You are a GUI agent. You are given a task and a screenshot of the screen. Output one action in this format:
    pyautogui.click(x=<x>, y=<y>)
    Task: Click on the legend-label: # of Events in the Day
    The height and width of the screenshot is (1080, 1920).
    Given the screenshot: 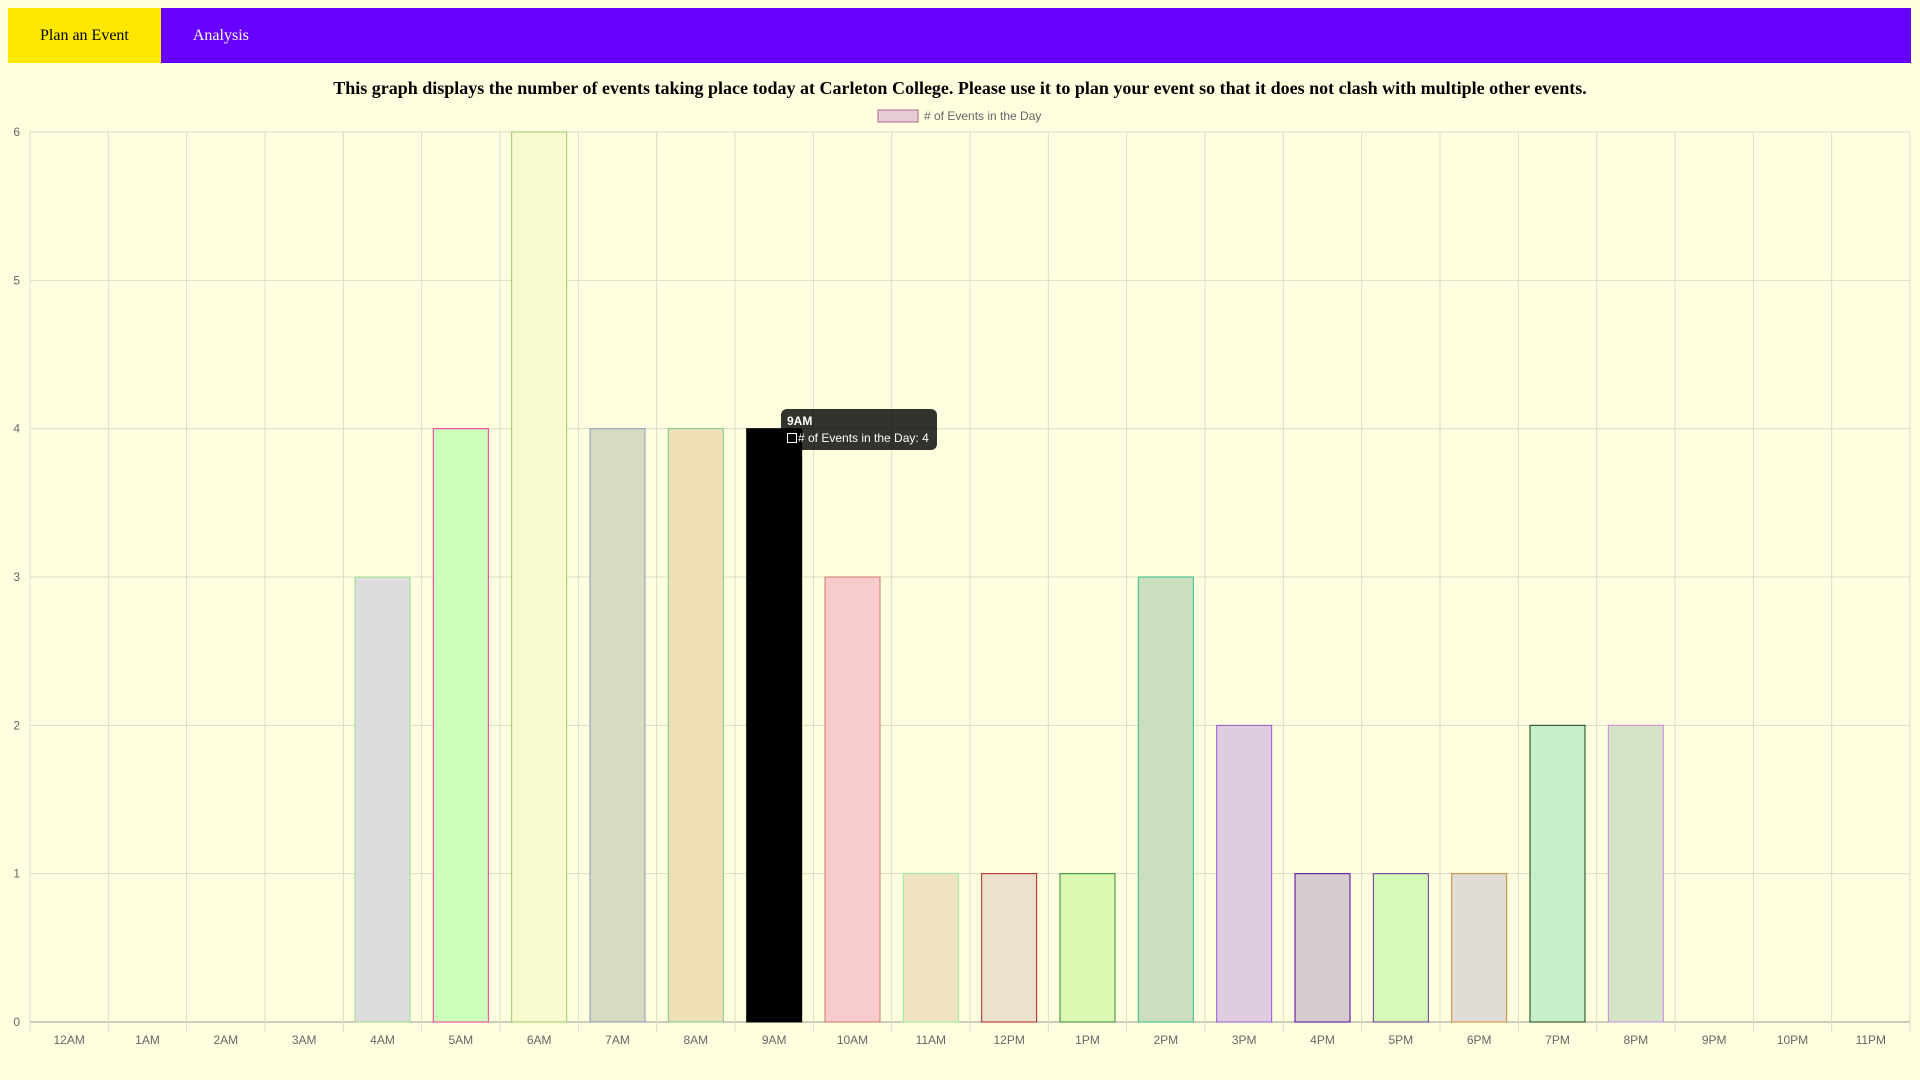 What is the action you would take?
    pyautogui.click(x=982, y=116)
    